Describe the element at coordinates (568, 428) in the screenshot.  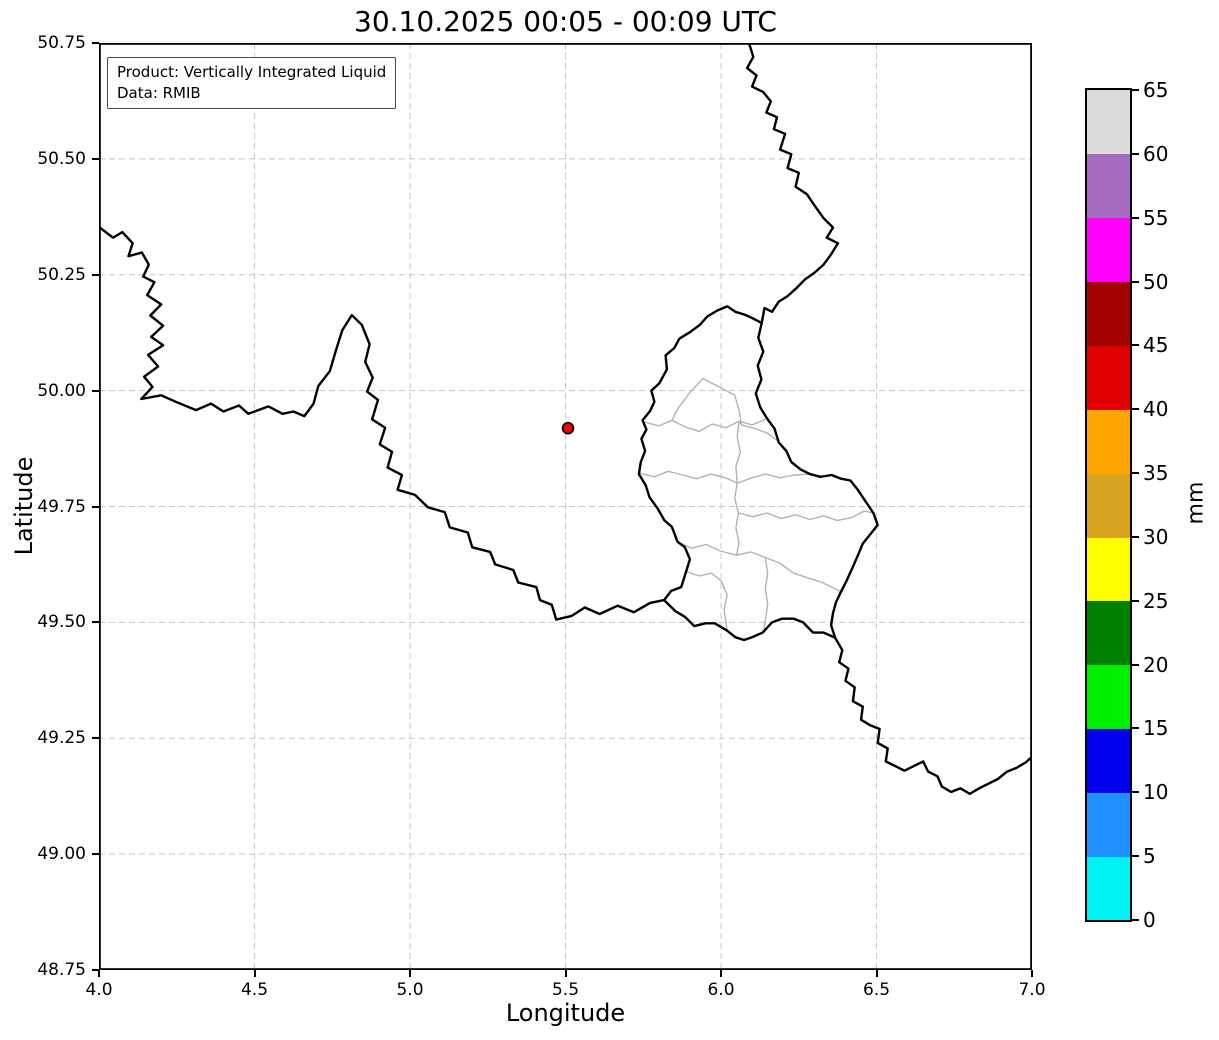
I see `radar-site-marker` at that location.